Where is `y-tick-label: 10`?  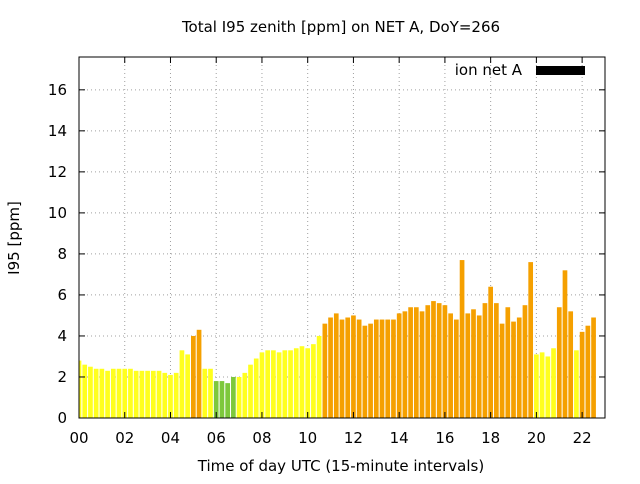 y-tick-label: 10 is located at coordinates (57, 213).